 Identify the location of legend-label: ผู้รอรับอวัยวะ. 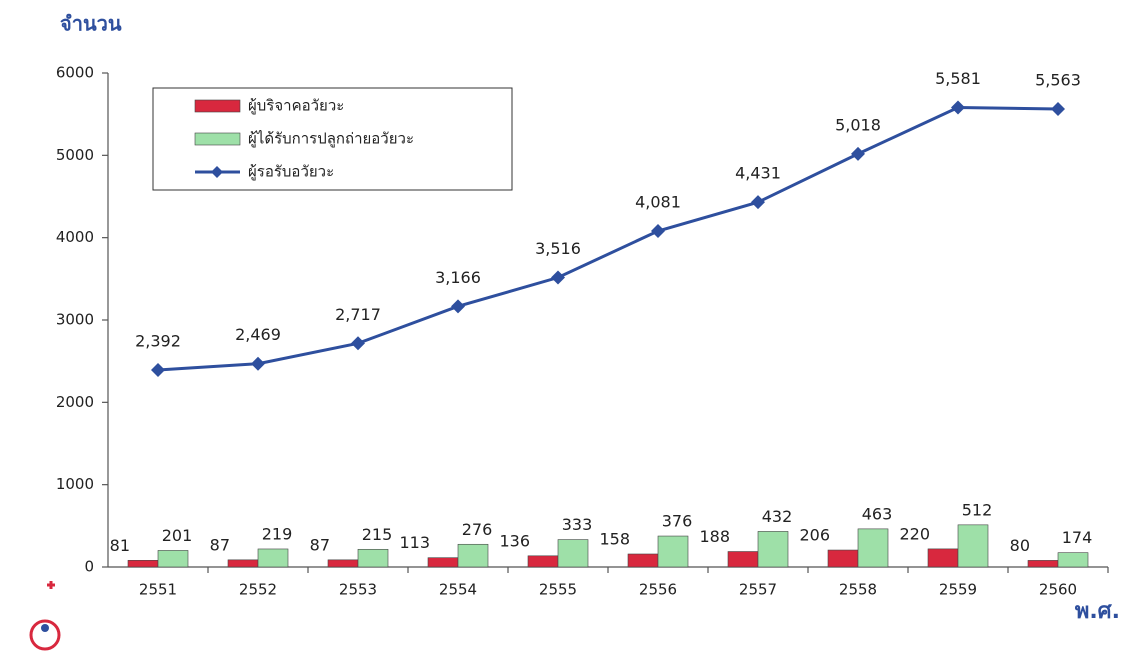
(291, 172).